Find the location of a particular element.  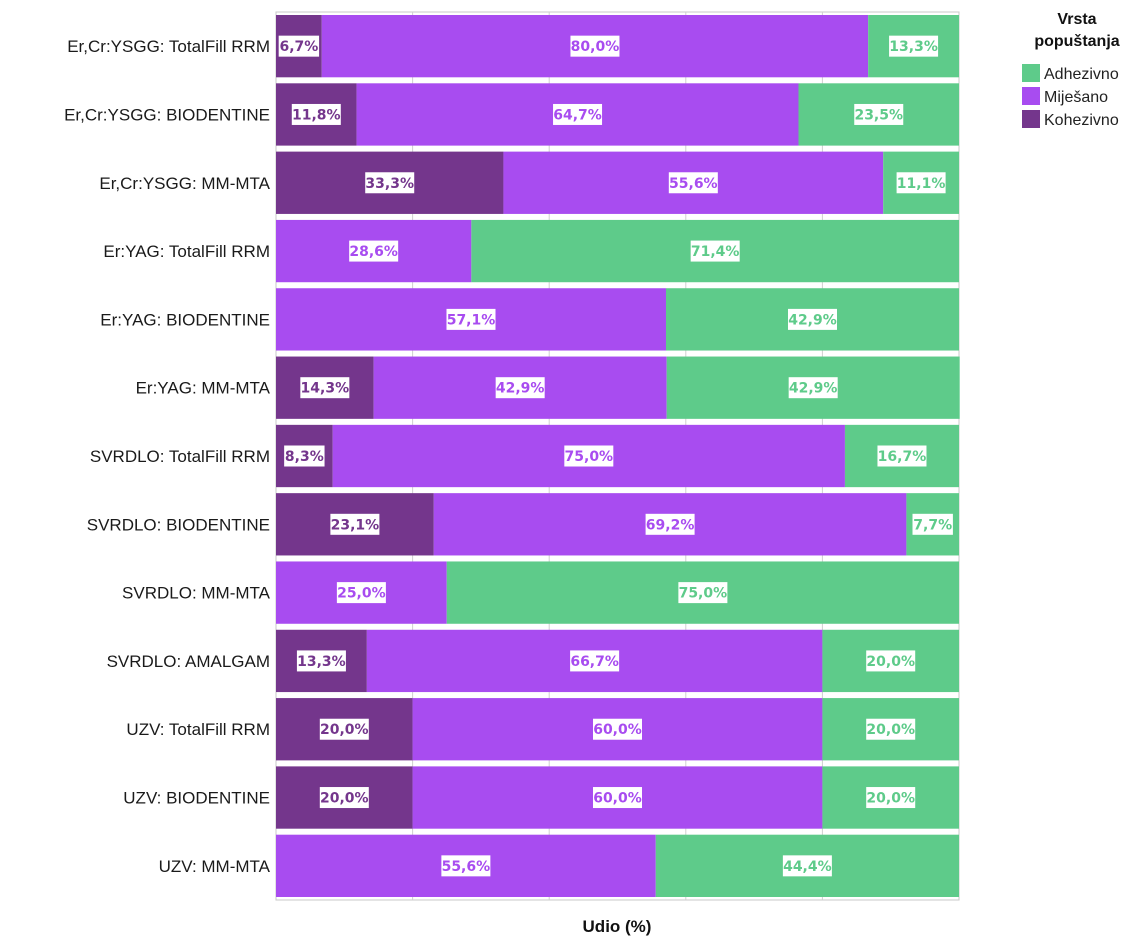

data-label: 23,1% is located at coordinates (355, 525).